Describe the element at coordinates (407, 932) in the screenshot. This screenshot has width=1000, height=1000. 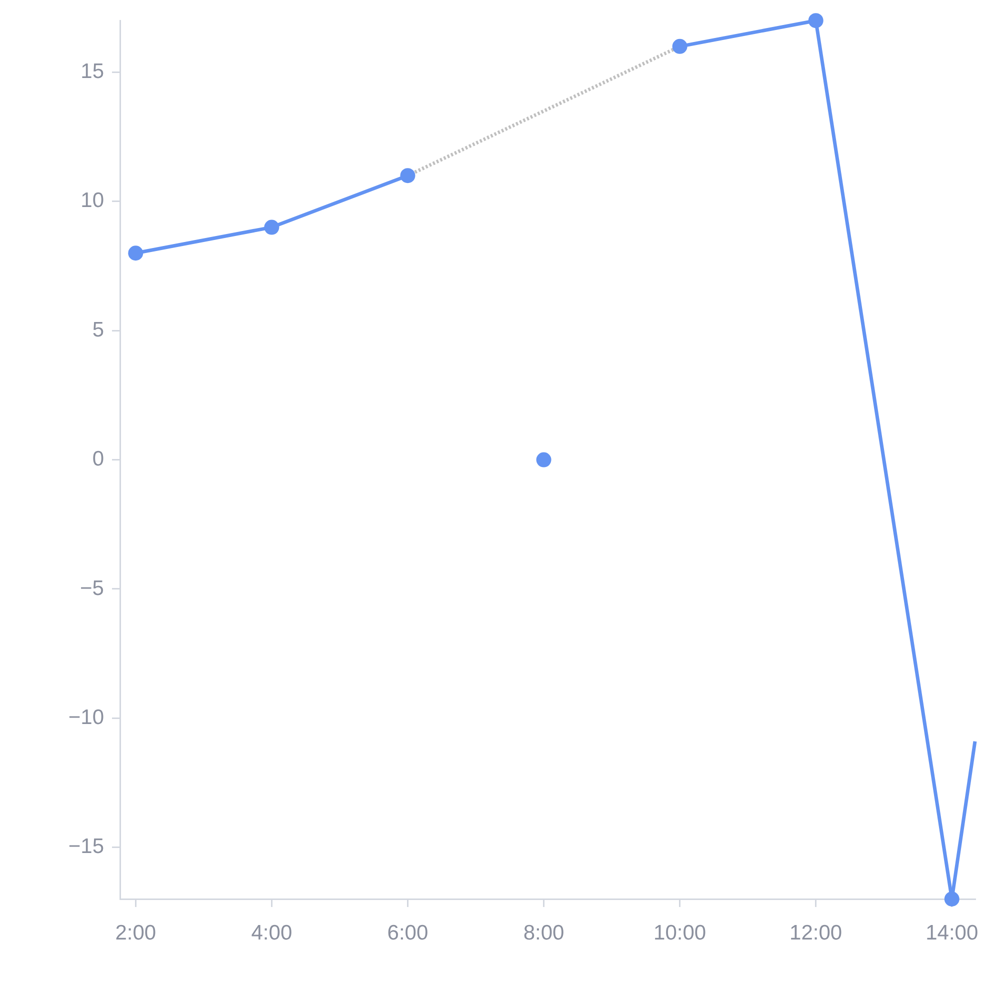
I see `x-tick-label: 6:00` at that location.